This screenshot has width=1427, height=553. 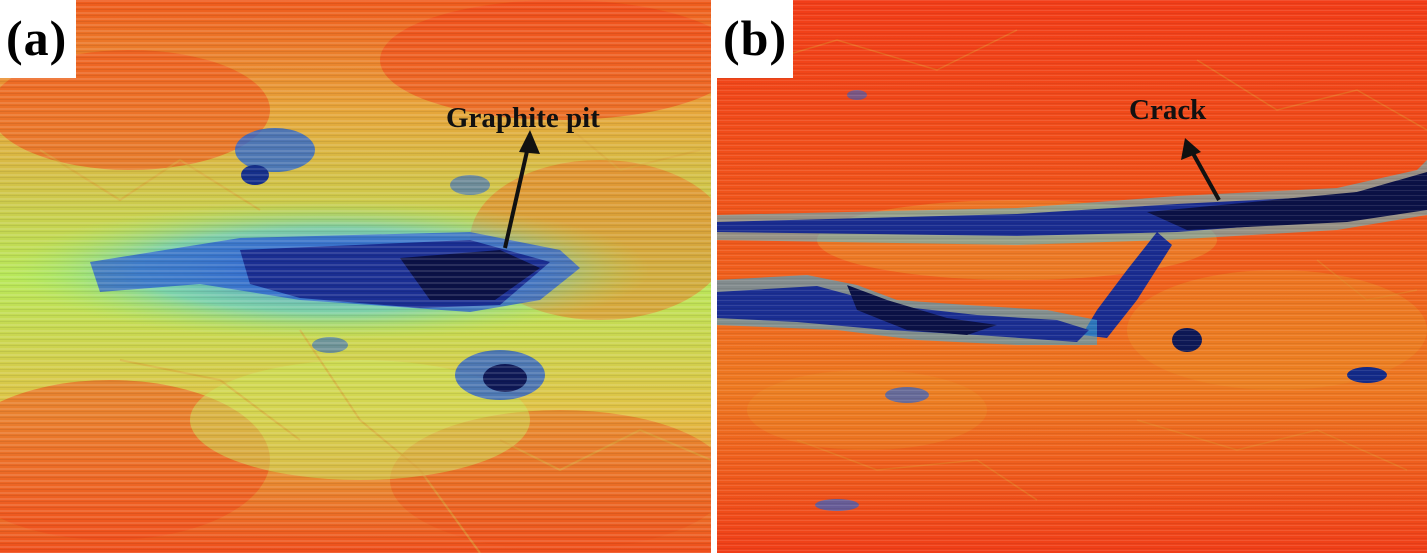 I want to click on panel-a-label: (a), so click(x=38, y=39).